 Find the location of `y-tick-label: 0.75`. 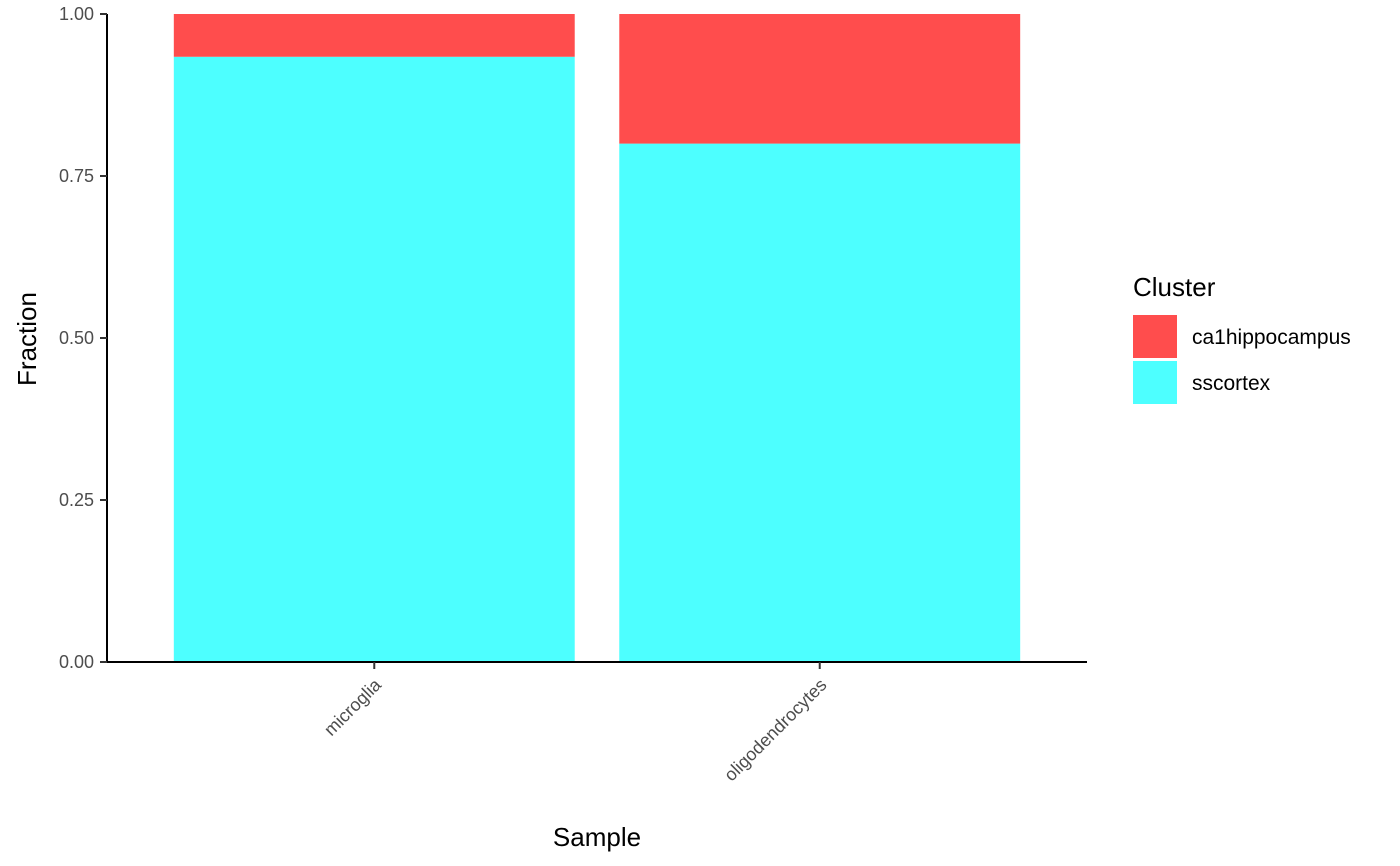

y-tick-label: 0.75 is located at coordinates (76, 176).